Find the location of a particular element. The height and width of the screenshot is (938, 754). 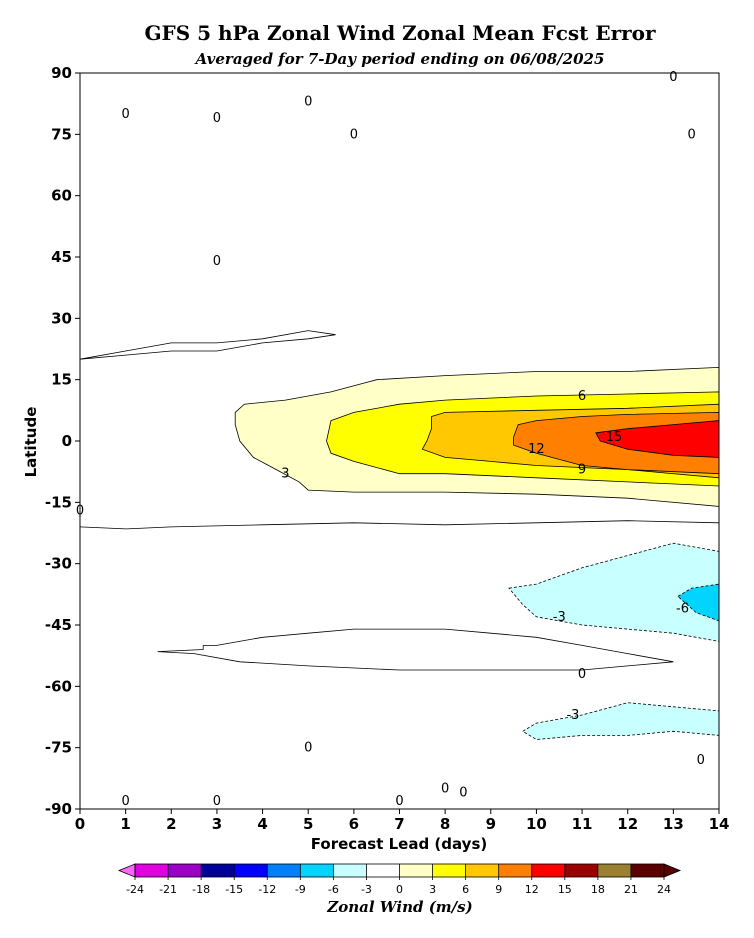

contour-label: 3 is located at coordinates (285, 474).